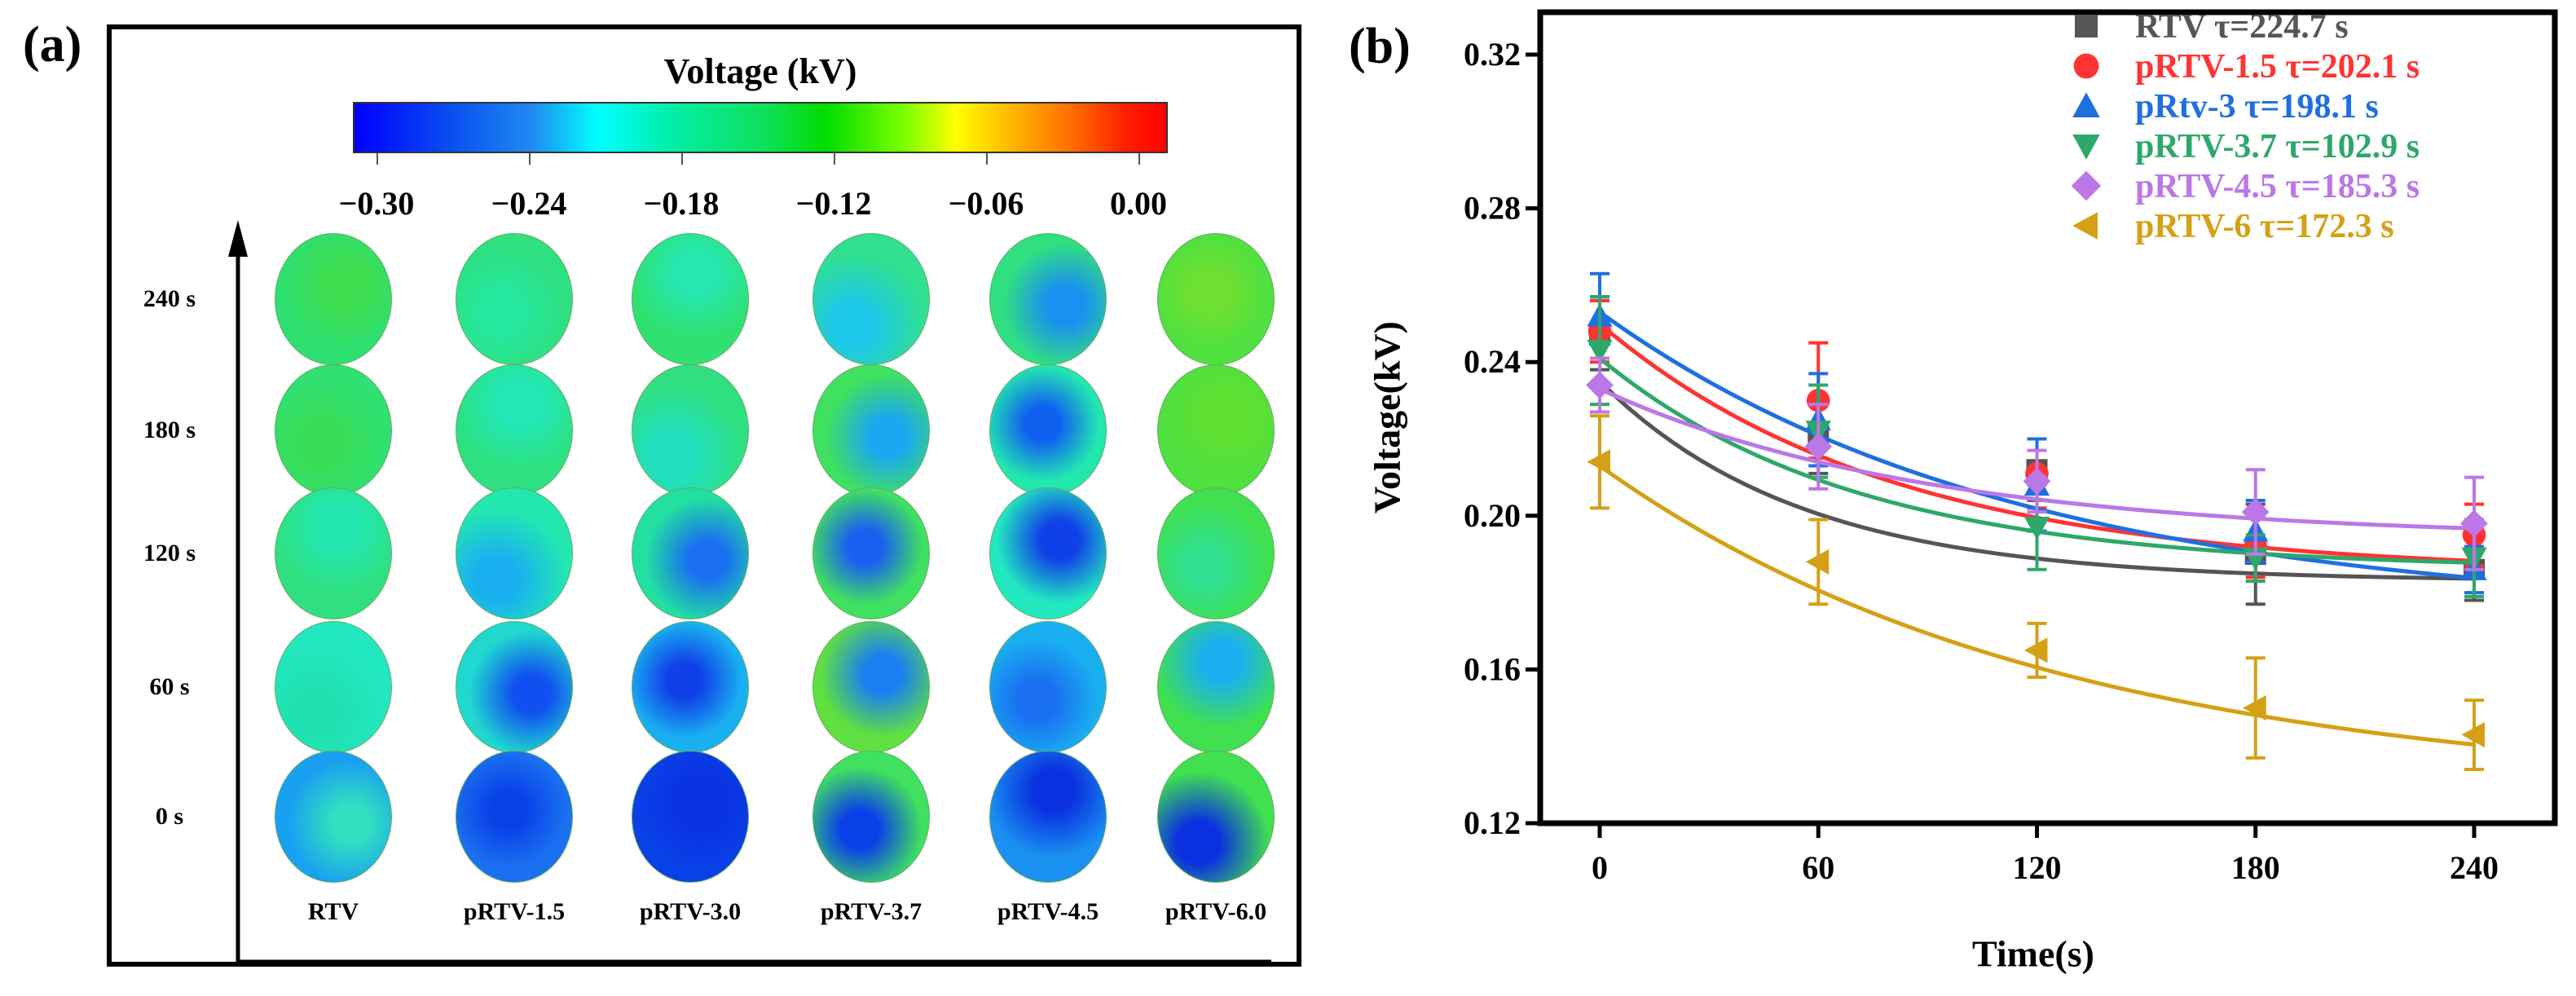 Image resolution: width=2576 pixels, height=996 pixels. What do you see at coordinates (834, 203) in the screenshot?
I see `colorbar-tick-label: −0.12` at bounding box center [834, 203].